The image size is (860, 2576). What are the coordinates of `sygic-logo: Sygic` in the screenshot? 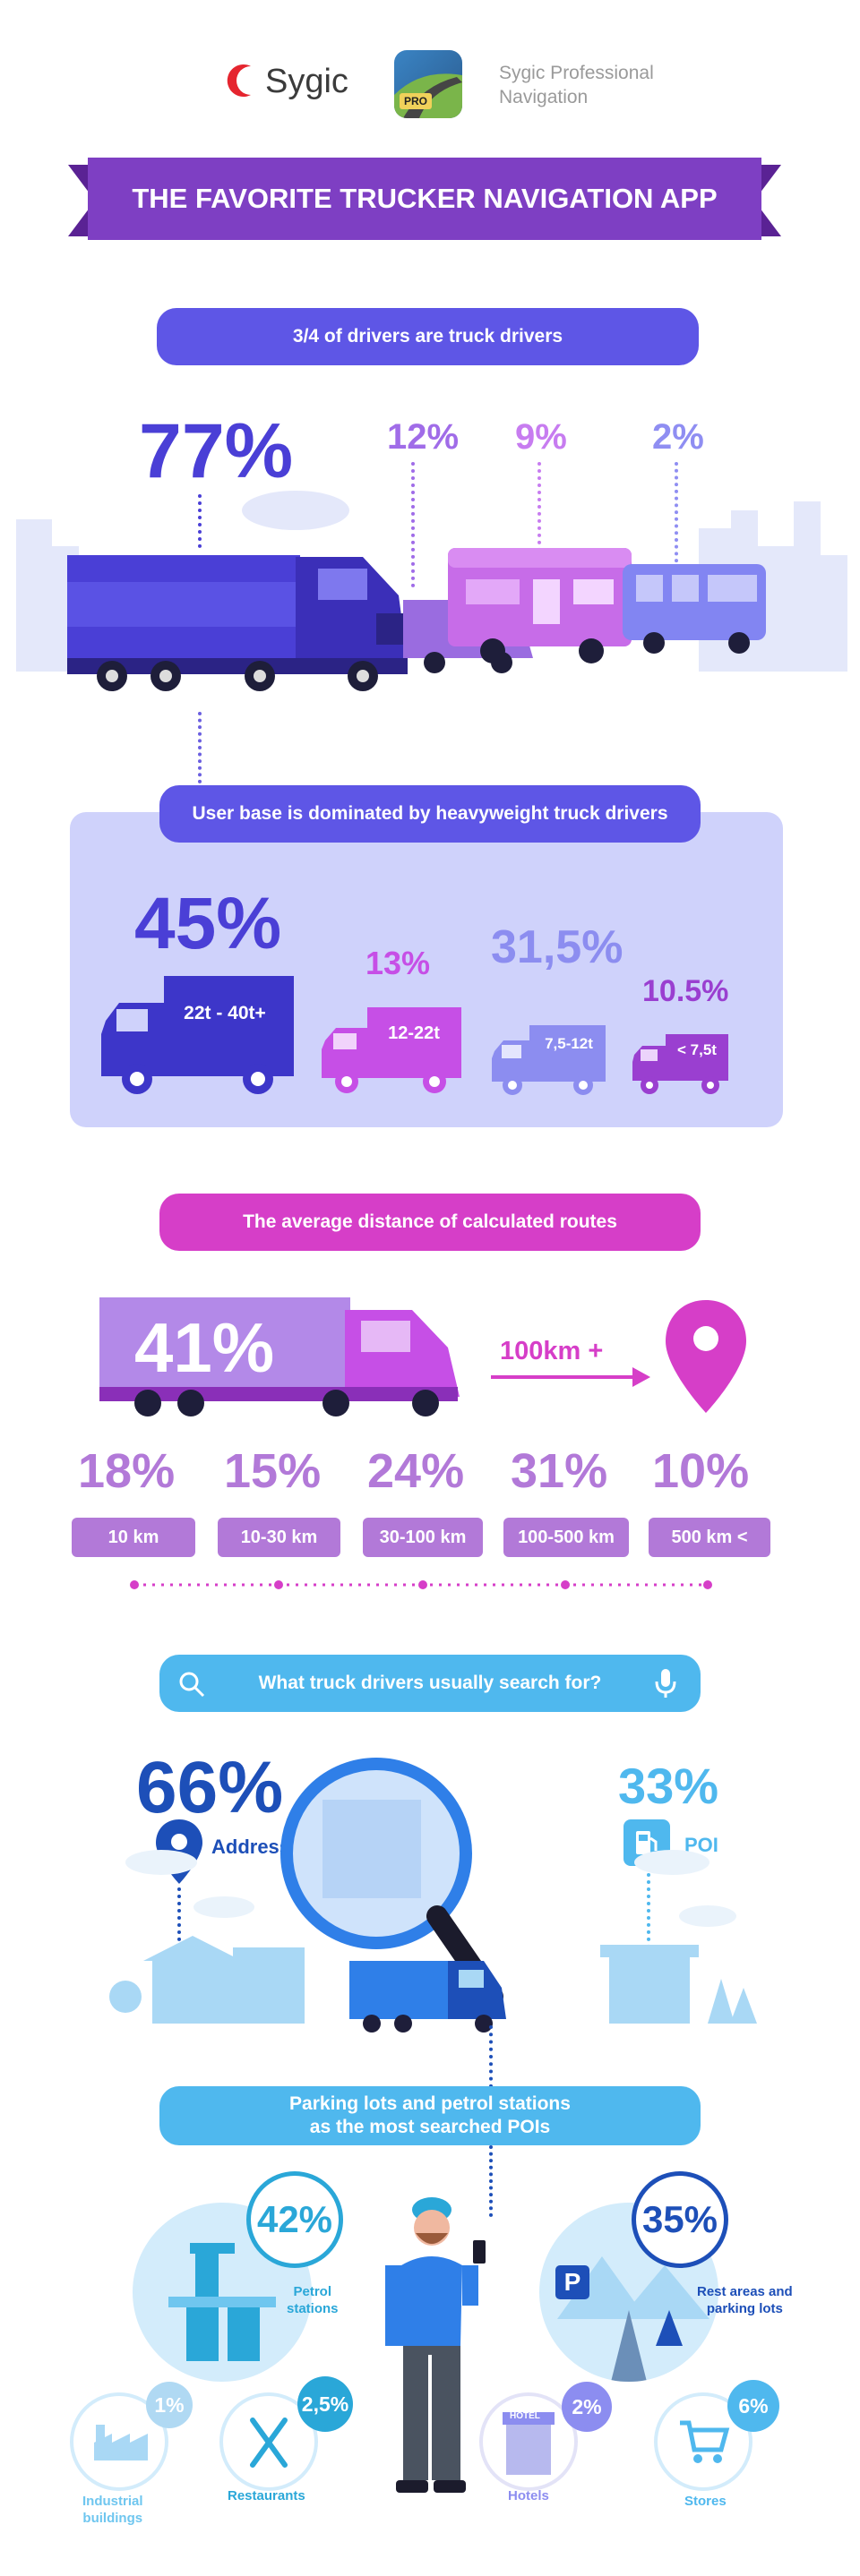 It's located at (295, 83).